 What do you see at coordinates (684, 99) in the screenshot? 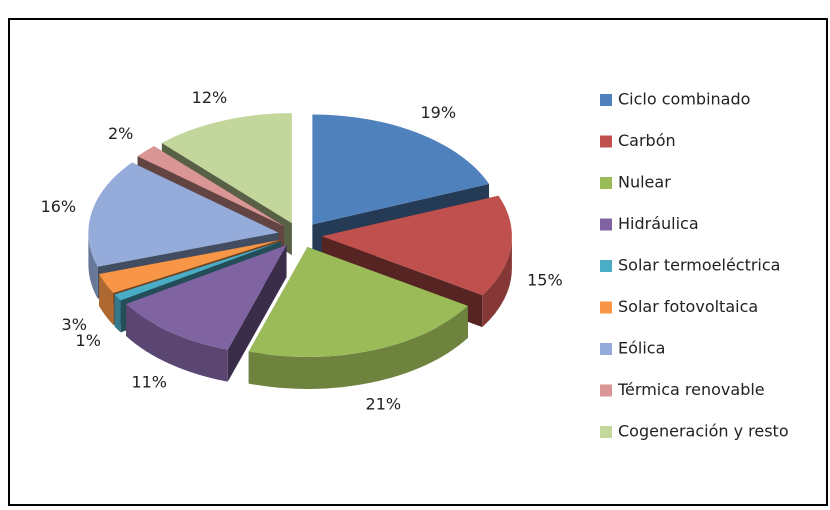
I see `legend-label: Ciclo combinado` at bounding box center [684, 99].